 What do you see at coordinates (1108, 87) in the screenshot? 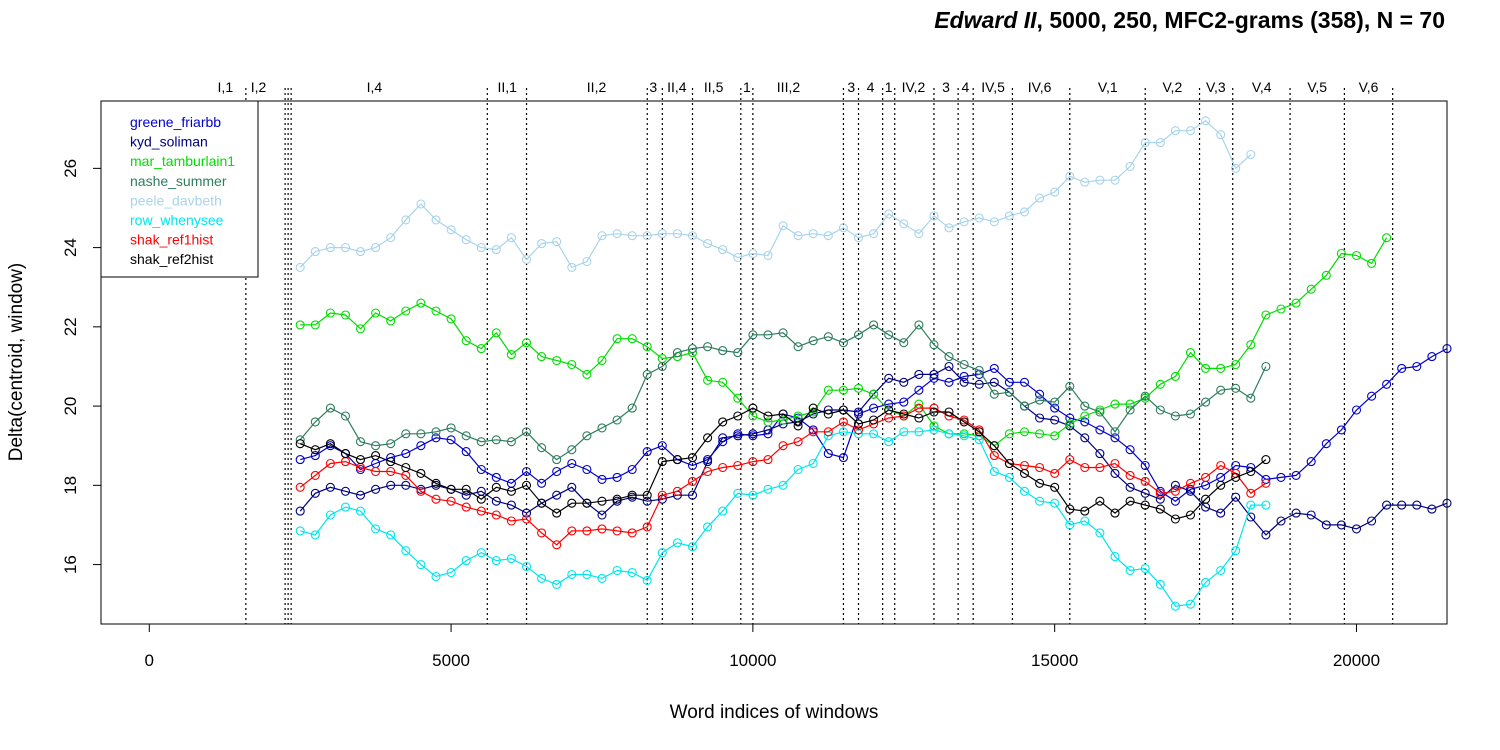
I see `scene-label-18: V,1` at bounding box center [1108, 87].